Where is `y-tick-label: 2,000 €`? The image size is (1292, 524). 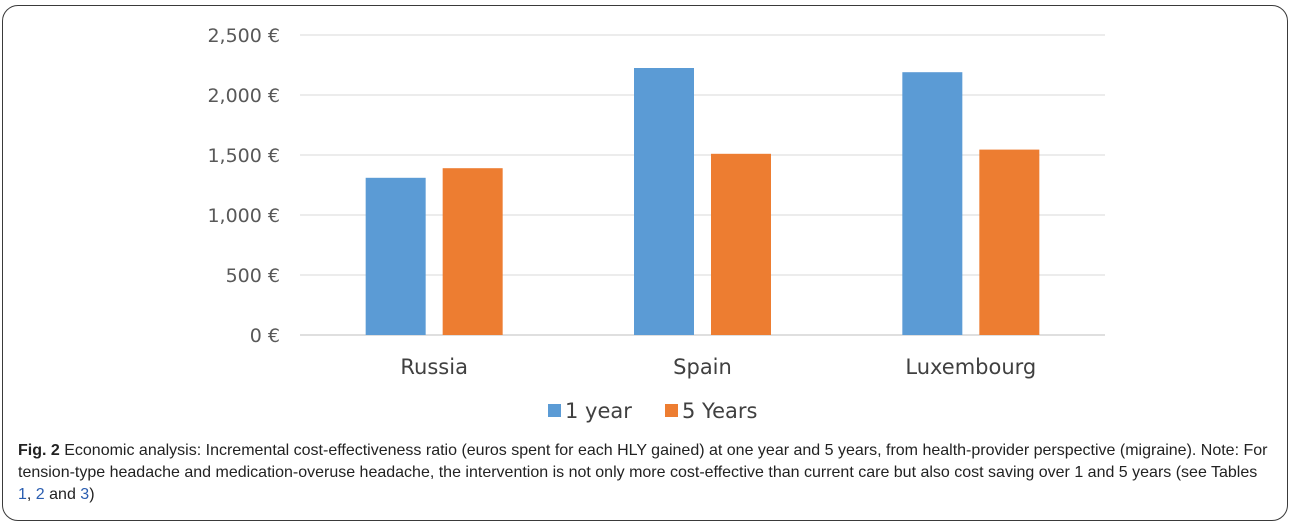
y-tick-label: 2,000 € is located at coordinates (243, 96).